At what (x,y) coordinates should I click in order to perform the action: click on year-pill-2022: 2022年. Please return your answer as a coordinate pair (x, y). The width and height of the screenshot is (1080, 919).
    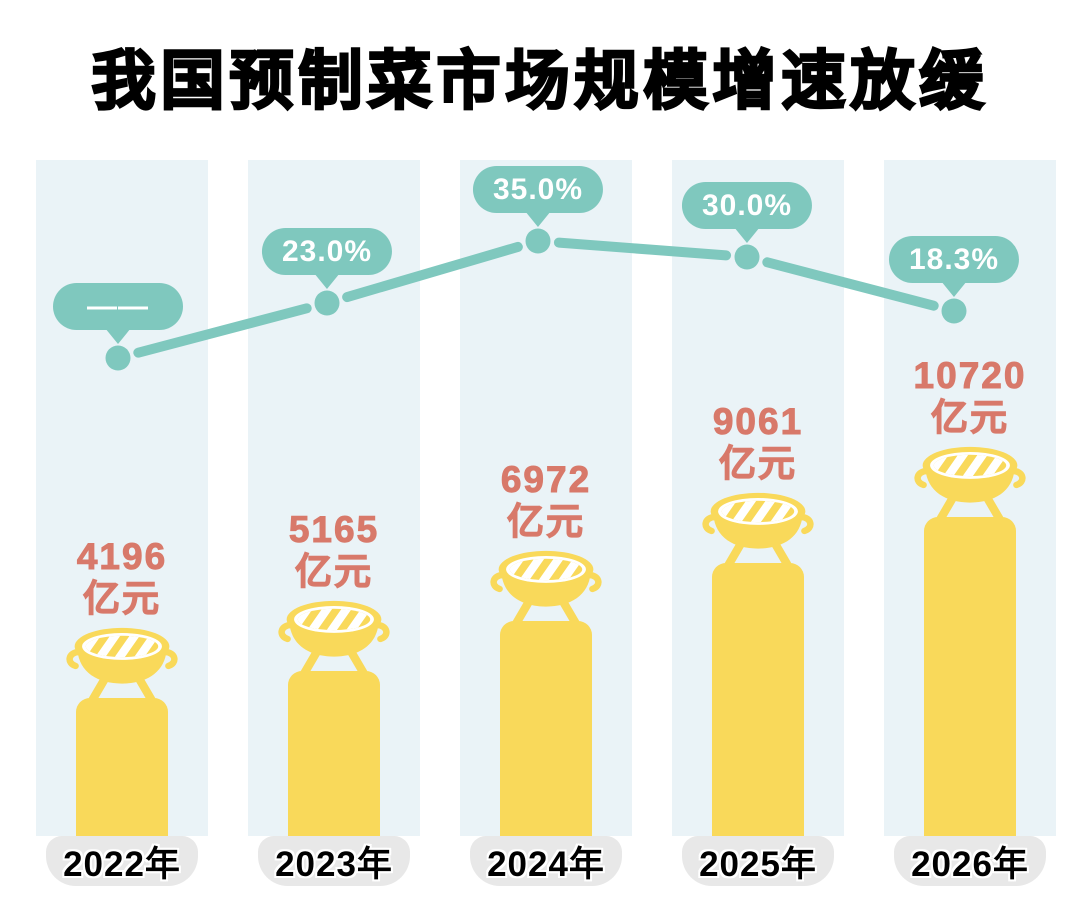
    Looking at the image, I should click on (122, 861).